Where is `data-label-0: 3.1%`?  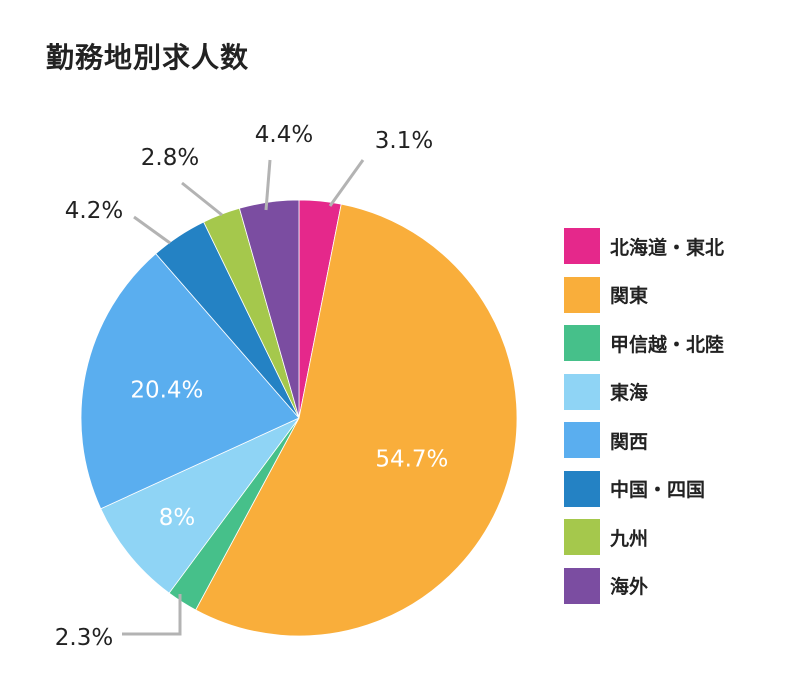 data-label-0: 3.1% is located at coordinates (404, 141).